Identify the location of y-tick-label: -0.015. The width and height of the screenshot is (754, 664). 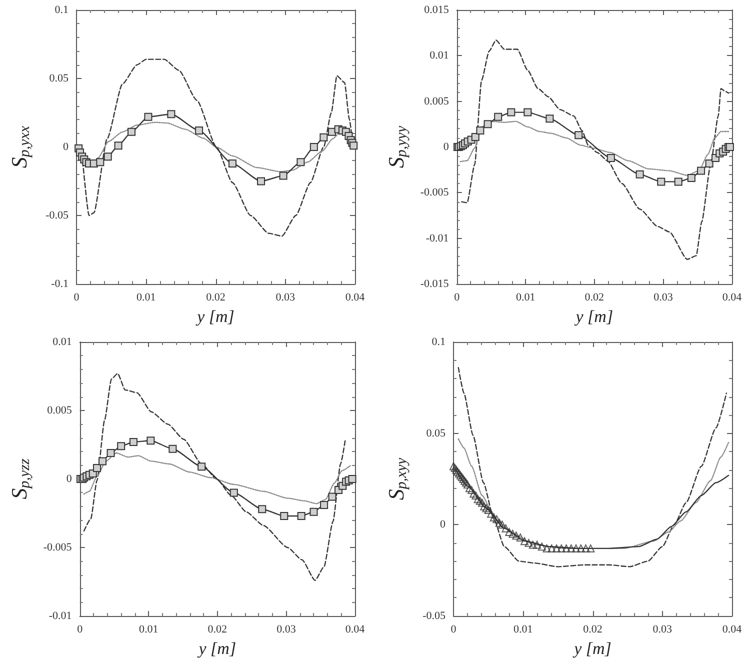
(435, 284).